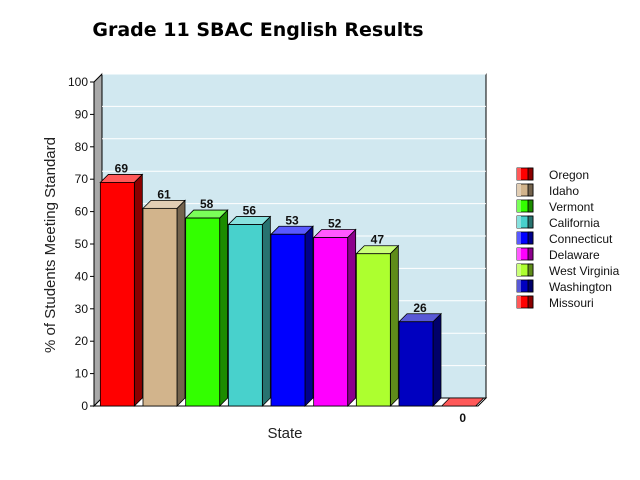  I want to click on legend-item: West Virginia, so click(568, 270).